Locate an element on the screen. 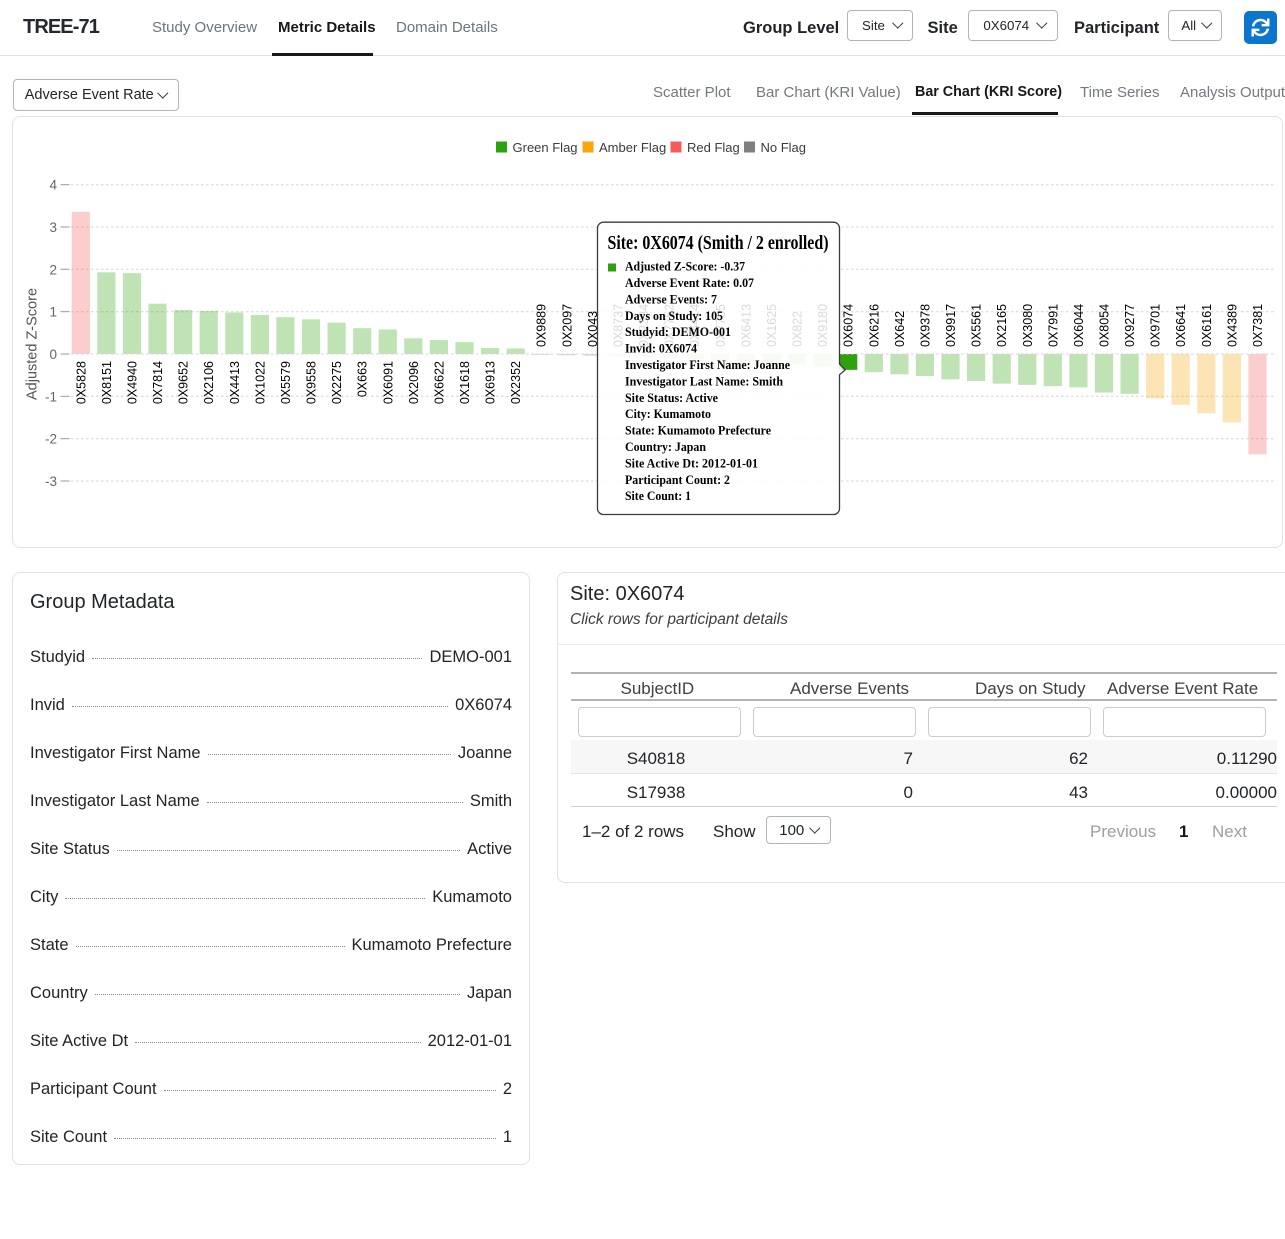  svg-text: Adverse Event Rate: 0.07 is located at coordinates (689, 282).